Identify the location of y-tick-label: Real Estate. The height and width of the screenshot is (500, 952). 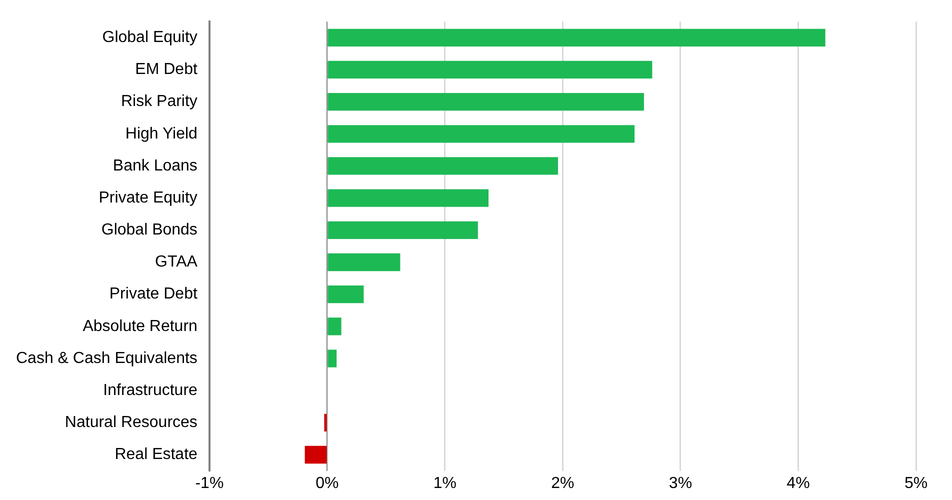
(156, 455).